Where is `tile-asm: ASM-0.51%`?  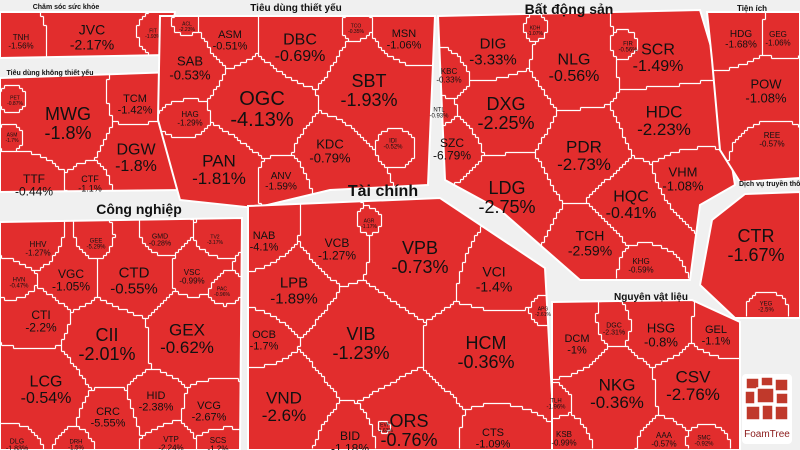
tile-asm: ASM-0.51% is located at coordinates (230, 41).